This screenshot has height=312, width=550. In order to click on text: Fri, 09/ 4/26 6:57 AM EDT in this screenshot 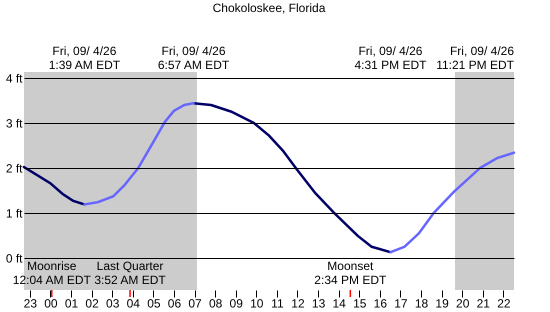, I will do `click(194, 58)`.